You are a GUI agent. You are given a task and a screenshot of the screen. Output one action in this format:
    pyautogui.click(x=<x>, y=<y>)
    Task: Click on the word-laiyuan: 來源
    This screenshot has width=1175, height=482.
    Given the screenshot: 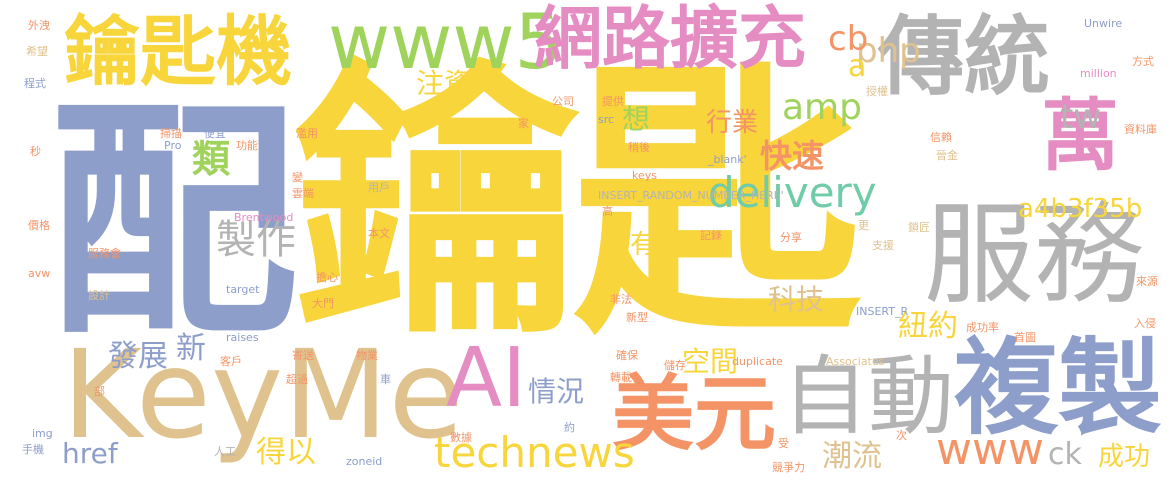 What is the action you would take?
    pyautogui.click(x=1147, y=281)
    